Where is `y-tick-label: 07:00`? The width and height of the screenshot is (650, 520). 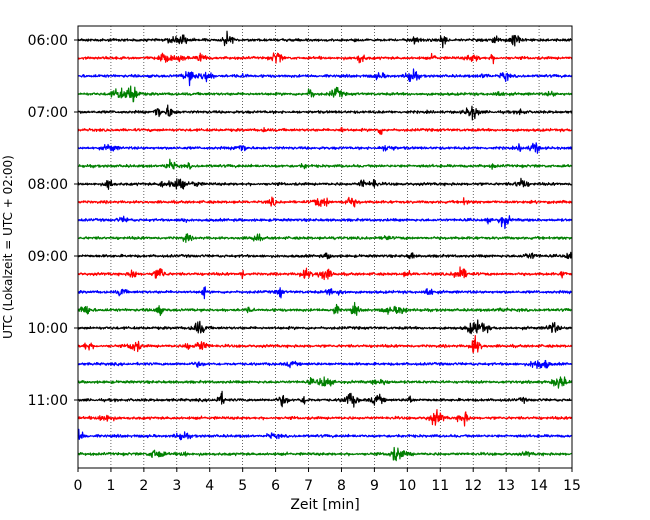
y-tick-label: 07:00 is located at coordinates (48, 113).